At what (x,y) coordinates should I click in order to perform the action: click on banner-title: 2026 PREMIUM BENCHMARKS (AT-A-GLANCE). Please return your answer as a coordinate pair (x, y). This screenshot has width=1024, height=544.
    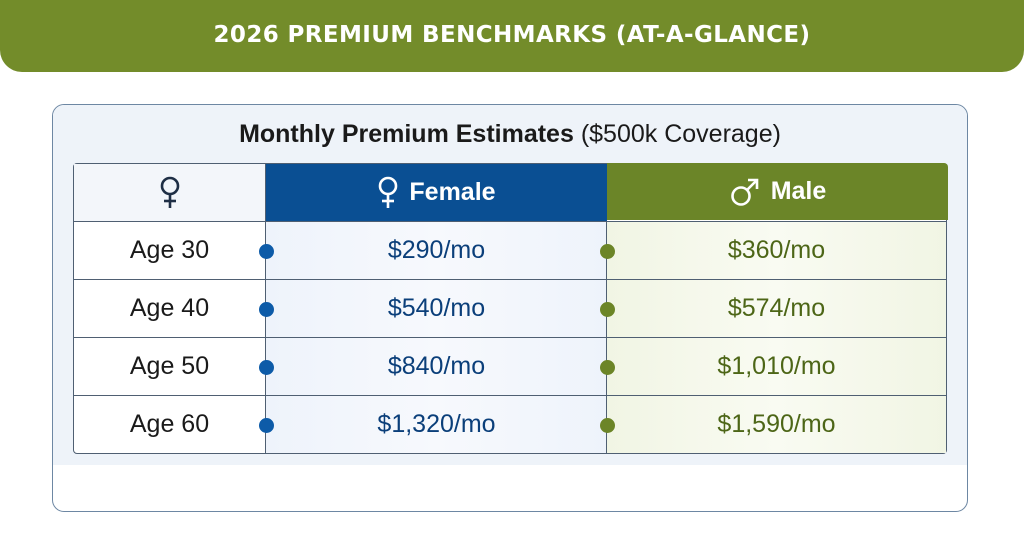
    Looking at the image, I should click on (512, 34).